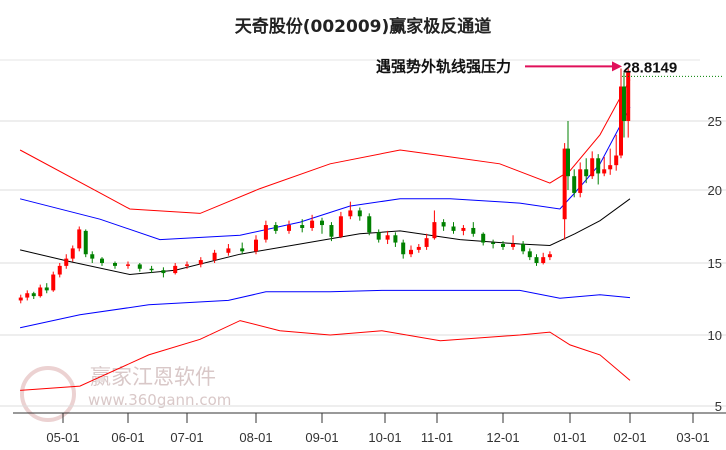 The width and height of the screenshot is (726, 450). What do you see at coordinates (321, 437) in the screenshot?
I see `x-tick-label: 09-01` at bounding box center [321, 437].